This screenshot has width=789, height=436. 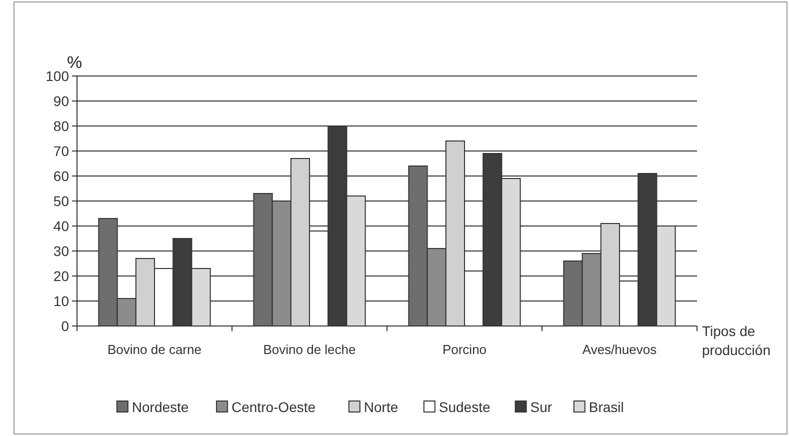 I want to click on y-tick-label: 90, so click(x=61, y=100).